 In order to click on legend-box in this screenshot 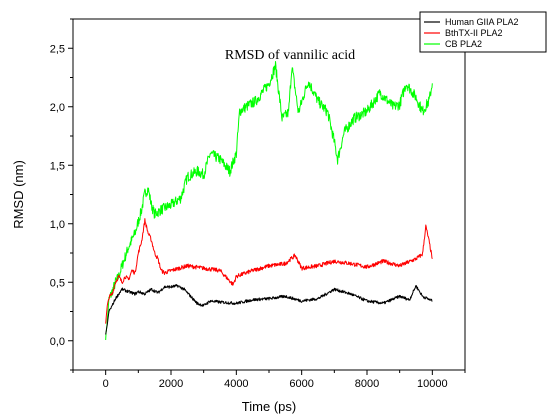, I will do `click(483, 32)`.